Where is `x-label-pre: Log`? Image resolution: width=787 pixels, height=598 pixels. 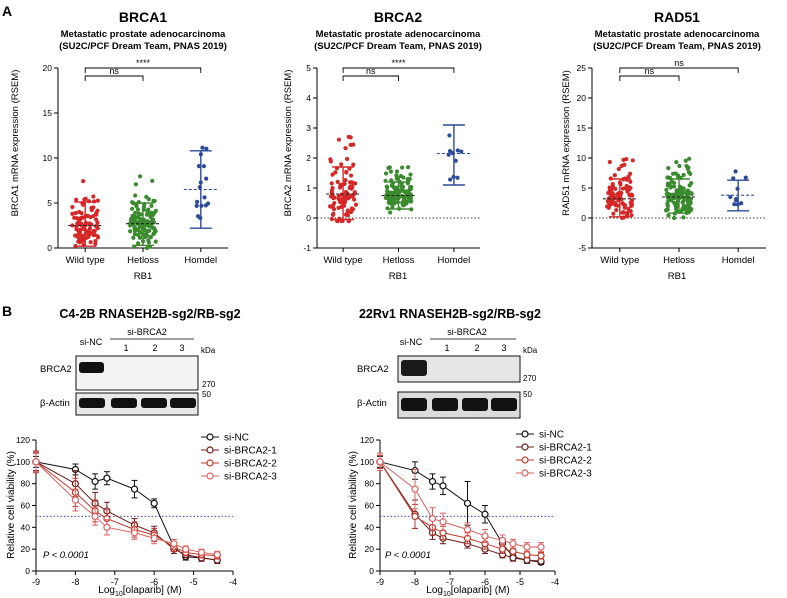 x-label-pre: Log is located at coordinates (434, 590).